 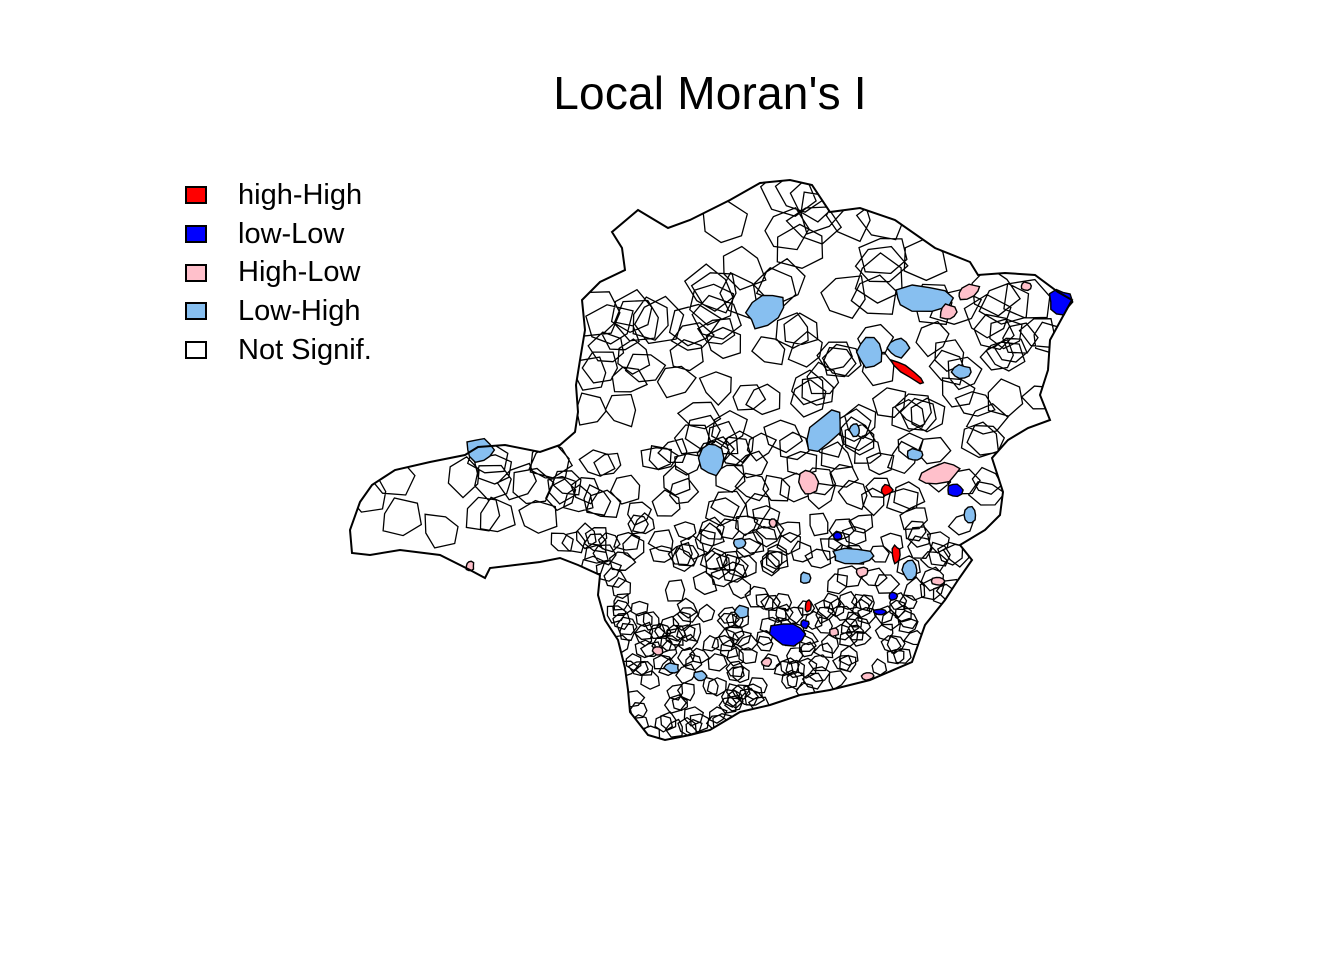 I want to click on legend-item-low-low: low-Low, so click(x=278, y=234).